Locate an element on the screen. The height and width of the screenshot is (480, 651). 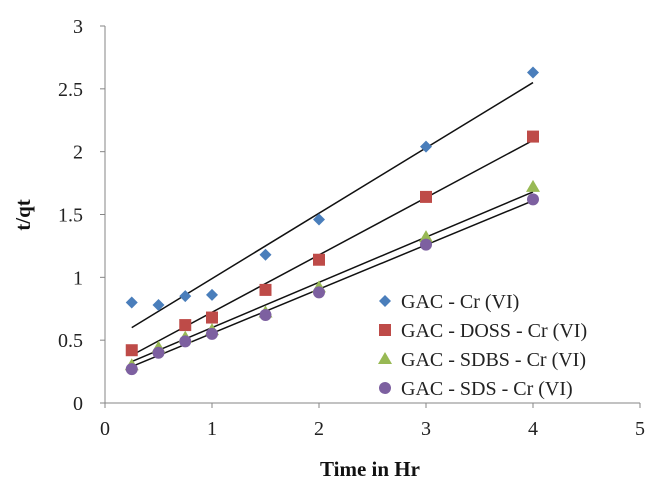
x-axis-title: Time in Hr is located at coordinates (370, 468).